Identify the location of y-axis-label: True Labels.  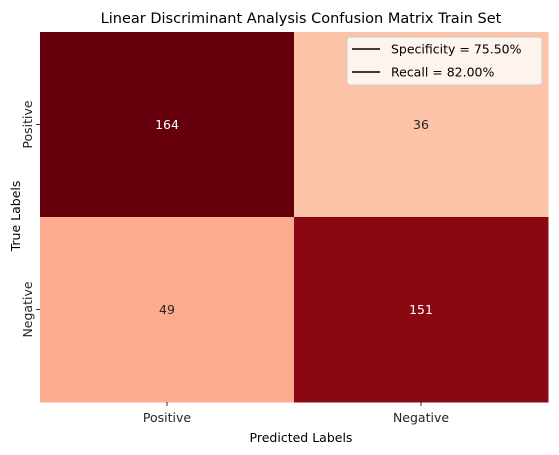
(15, 217).